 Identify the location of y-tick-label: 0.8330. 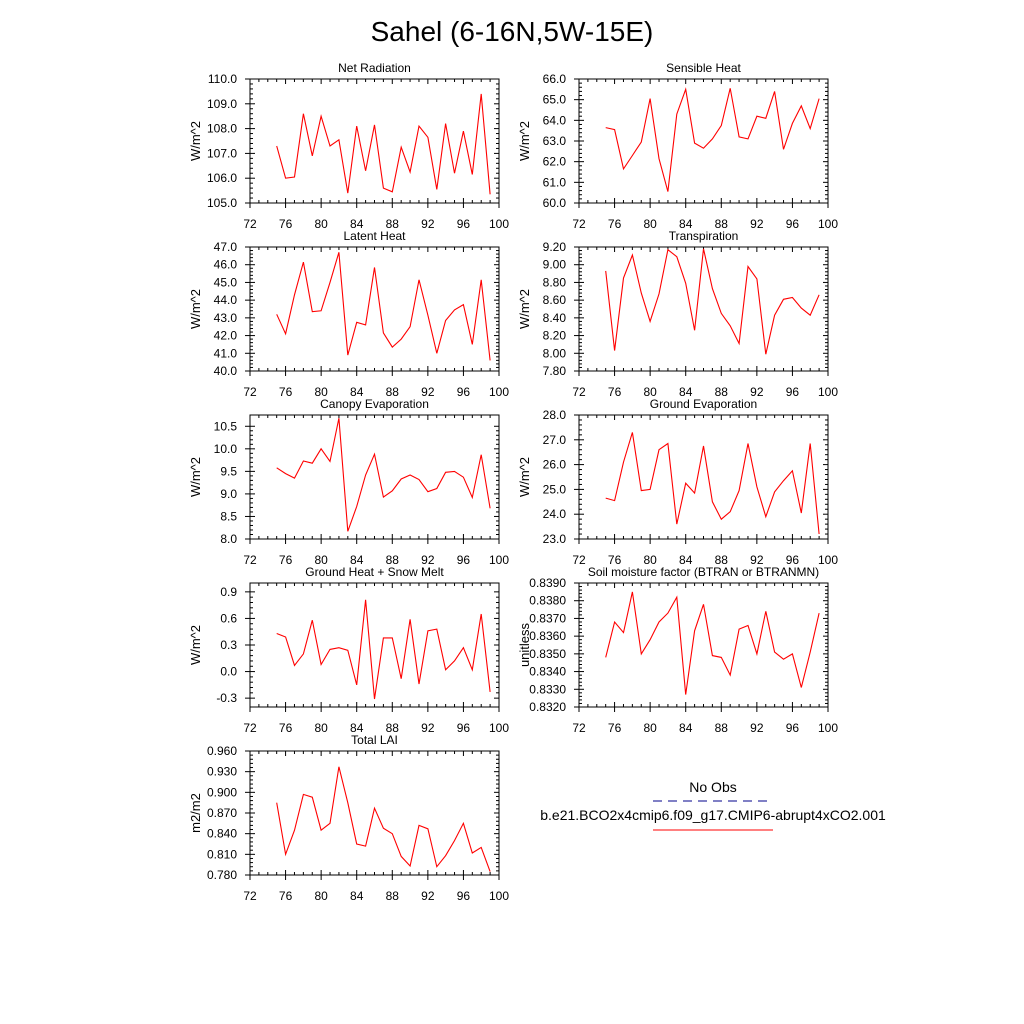
(547, 689).